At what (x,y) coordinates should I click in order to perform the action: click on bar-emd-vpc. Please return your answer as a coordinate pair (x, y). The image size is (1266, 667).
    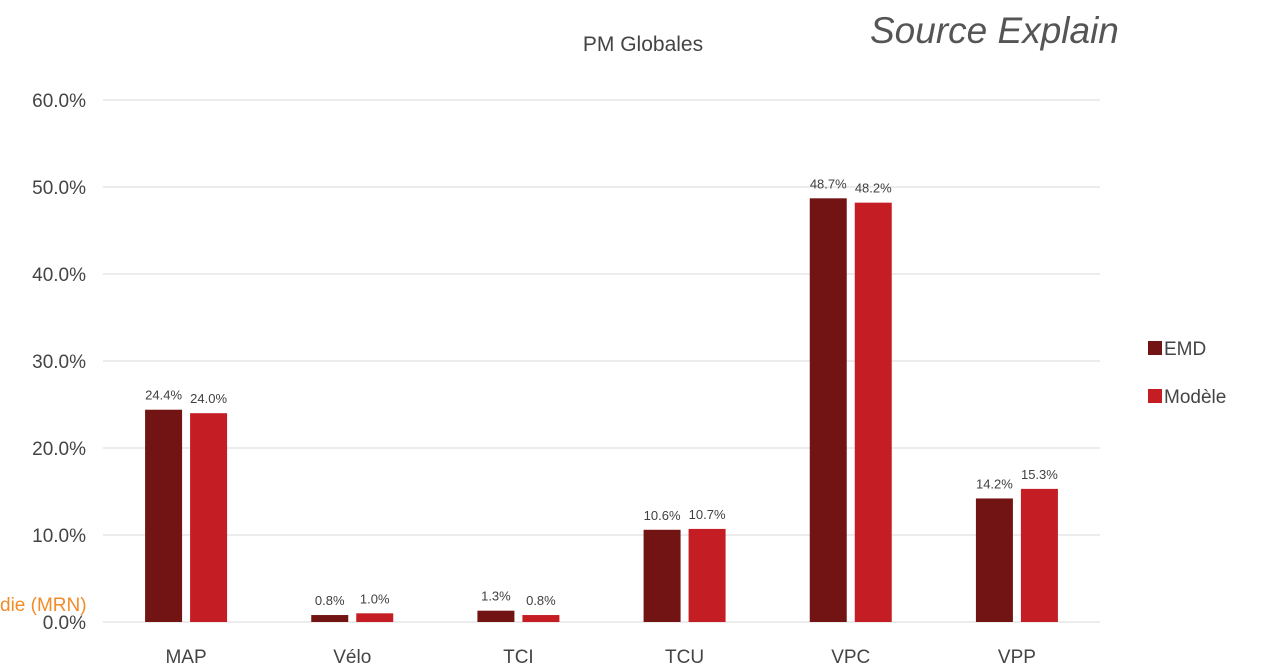
    Looking at the image, I should click on (828, 410).